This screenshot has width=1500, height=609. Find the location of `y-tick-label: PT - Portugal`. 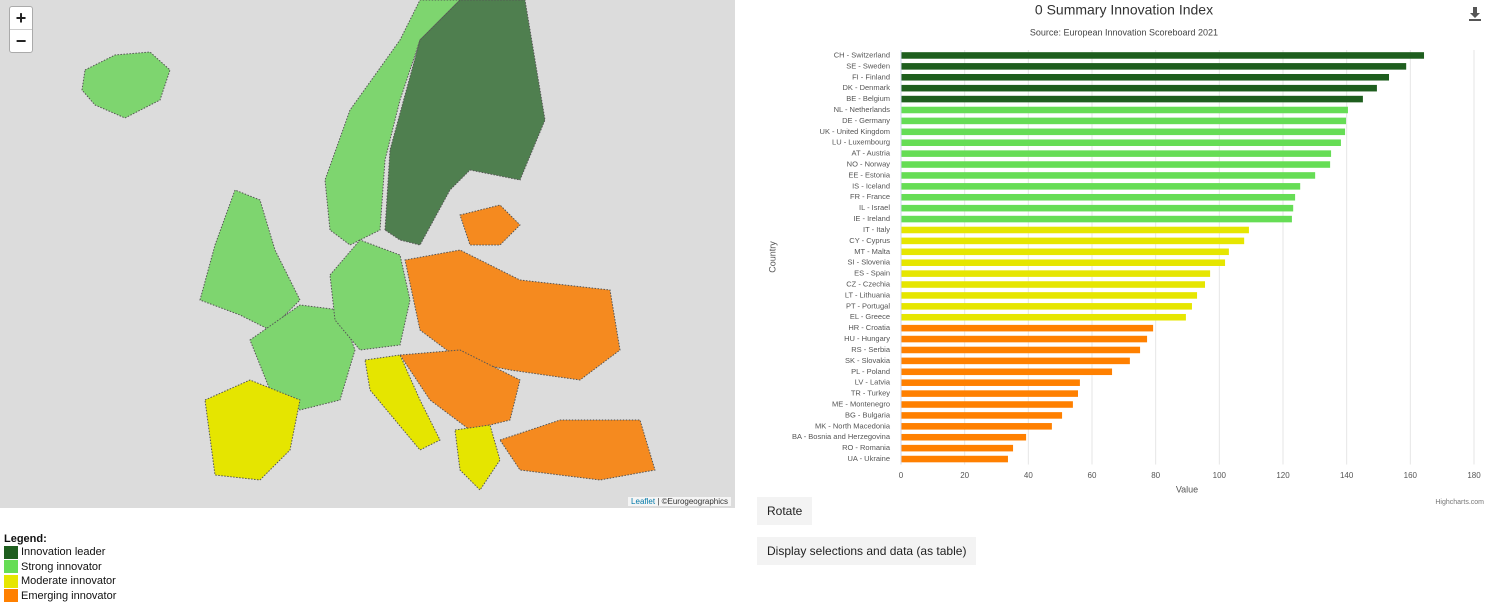

y-tick-label: PT - Portugal is located at coordinates (868, 305).